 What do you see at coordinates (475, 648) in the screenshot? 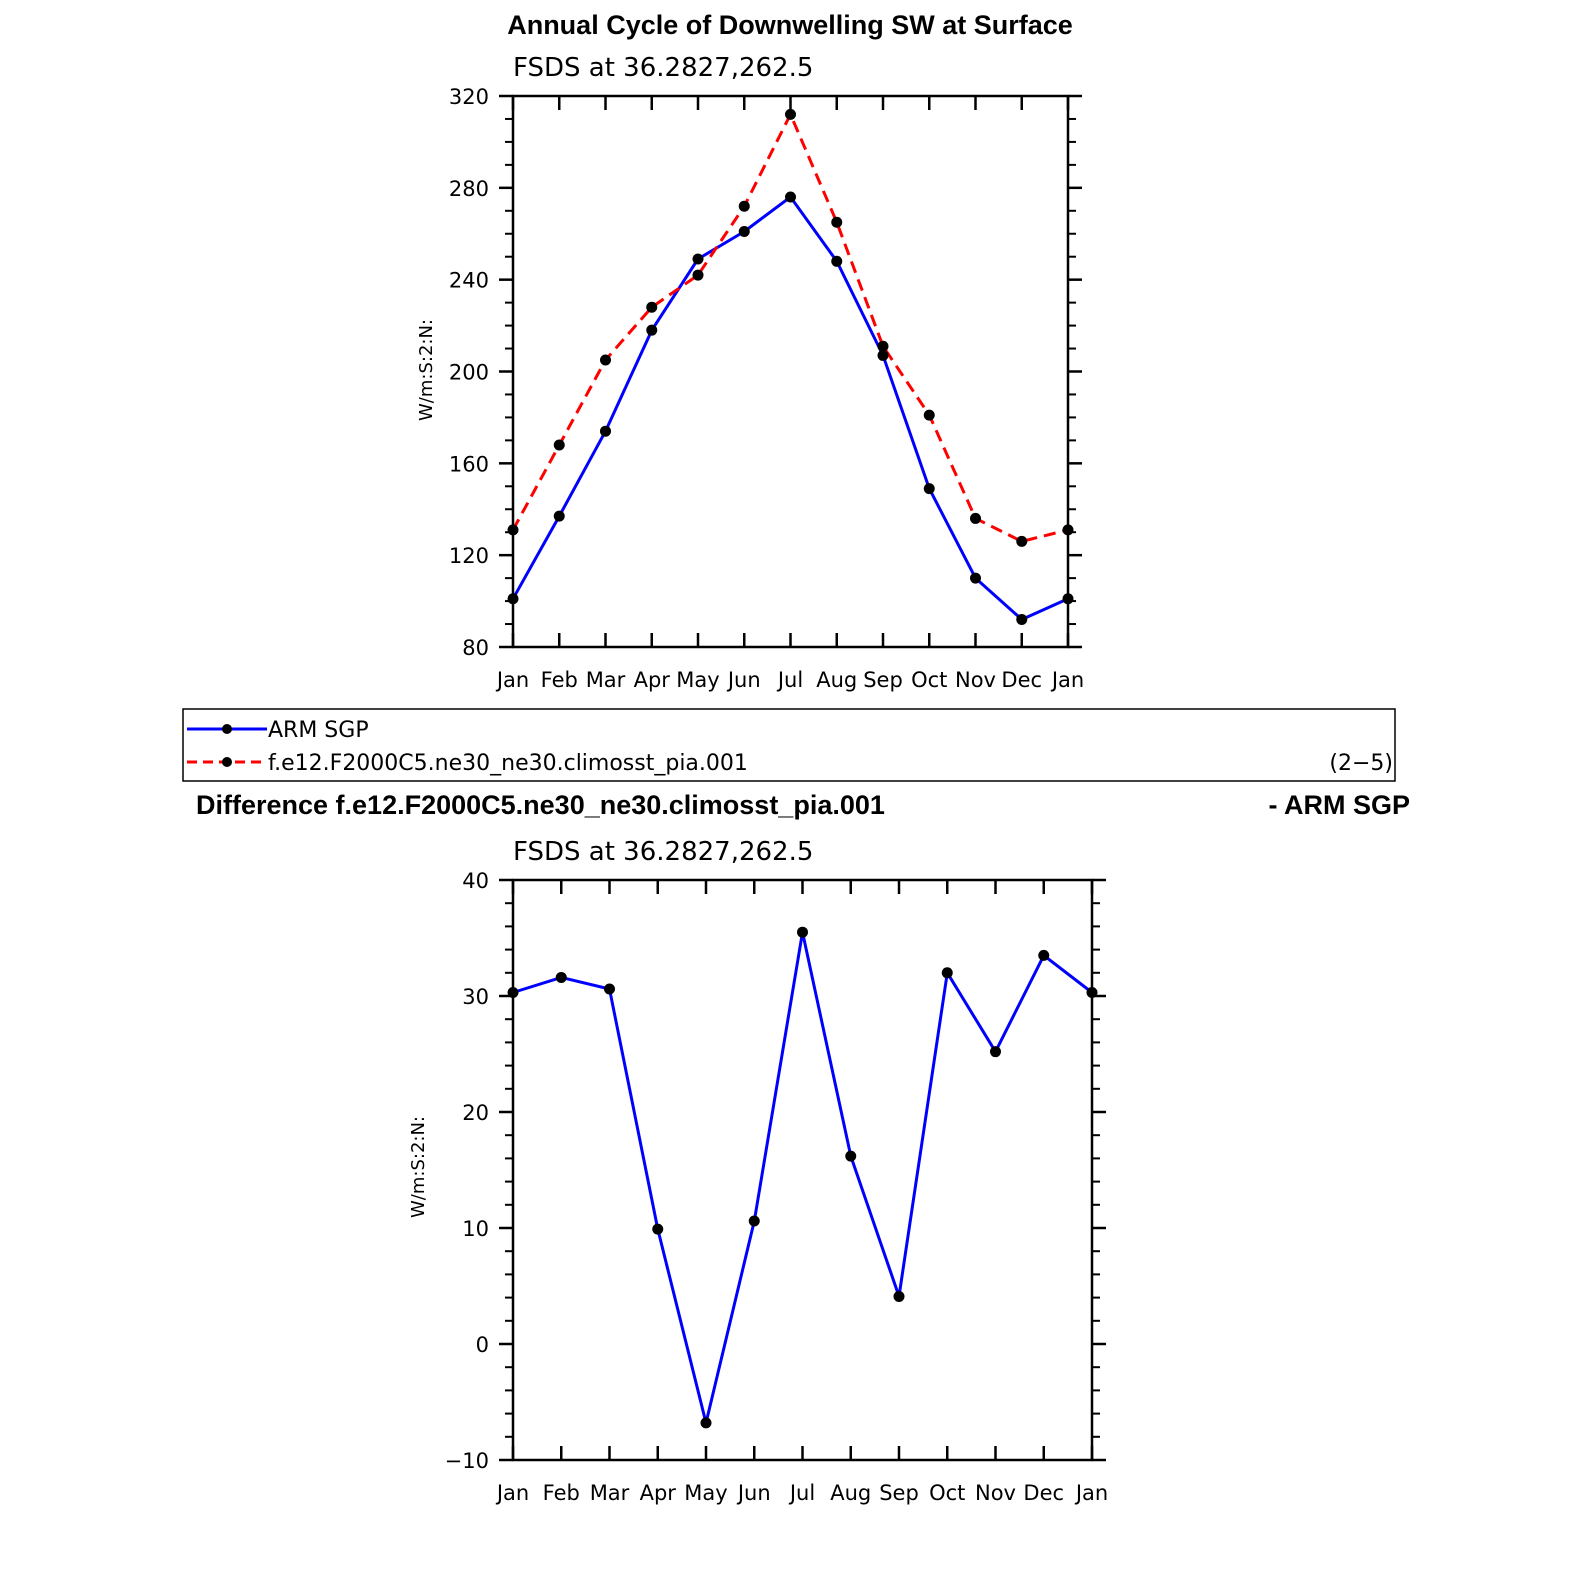
I see `top-y-tick-label: 80` at bounding box center [475, 648].